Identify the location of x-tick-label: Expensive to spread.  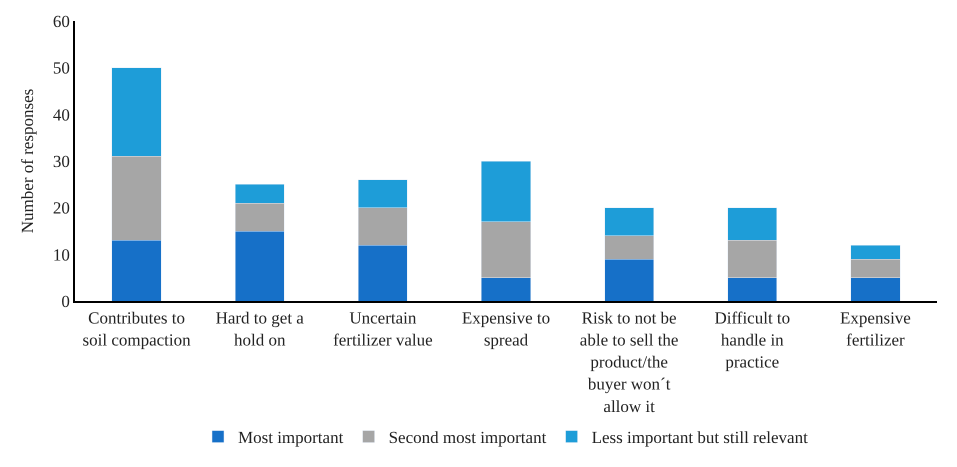
(506, 329).